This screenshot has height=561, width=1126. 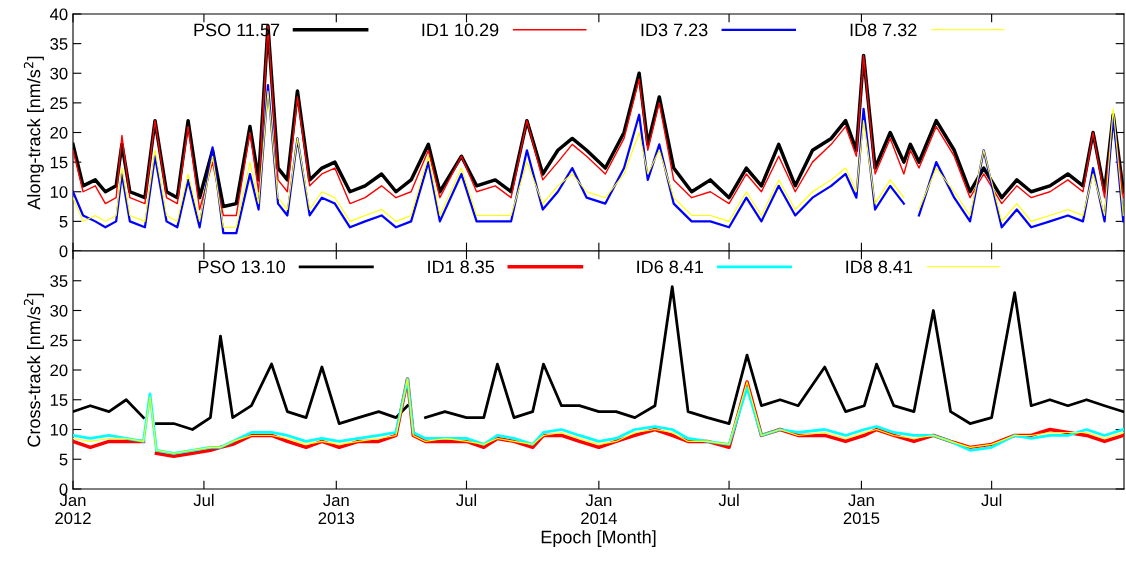 I want to click on x-tick-label: Jan 2014, so click(x=599, y=509).